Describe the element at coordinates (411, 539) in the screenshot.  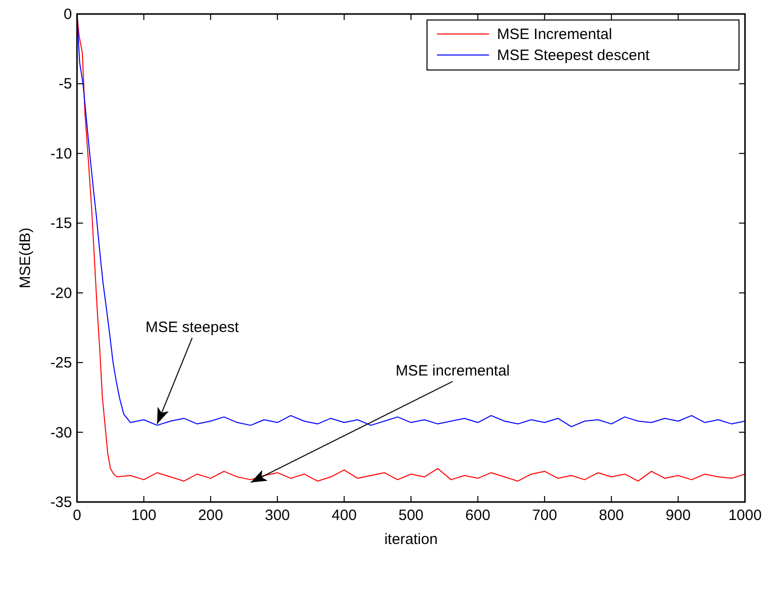
I see `x-axis-title: iteration` at that location.